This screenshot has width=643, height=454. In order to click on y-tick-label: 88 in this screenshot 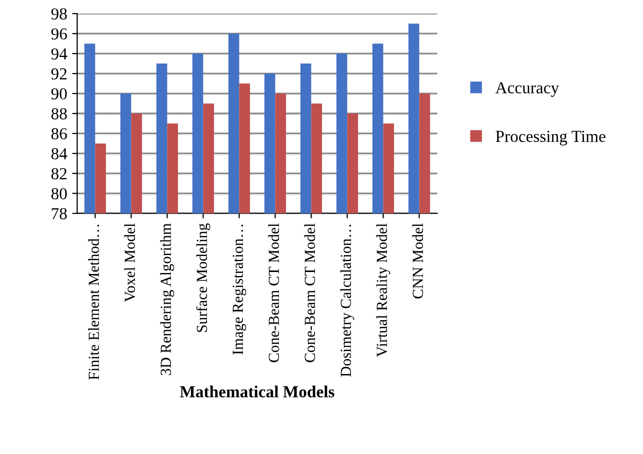, I will do `click(59, 114)`.